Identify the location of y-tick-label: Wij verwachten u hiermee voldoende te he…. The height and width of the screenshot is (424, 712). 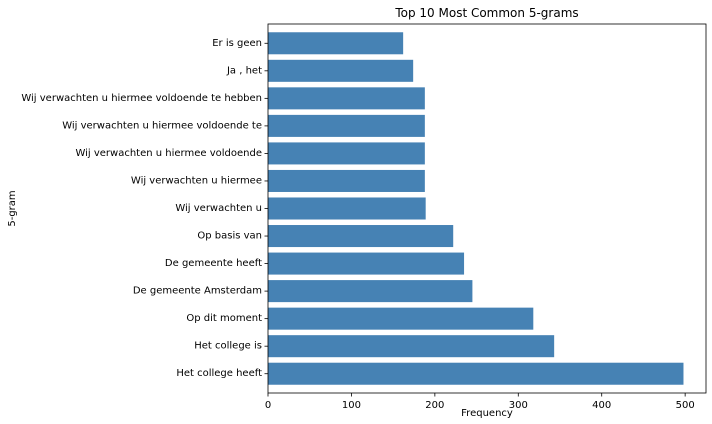
(141, 98).